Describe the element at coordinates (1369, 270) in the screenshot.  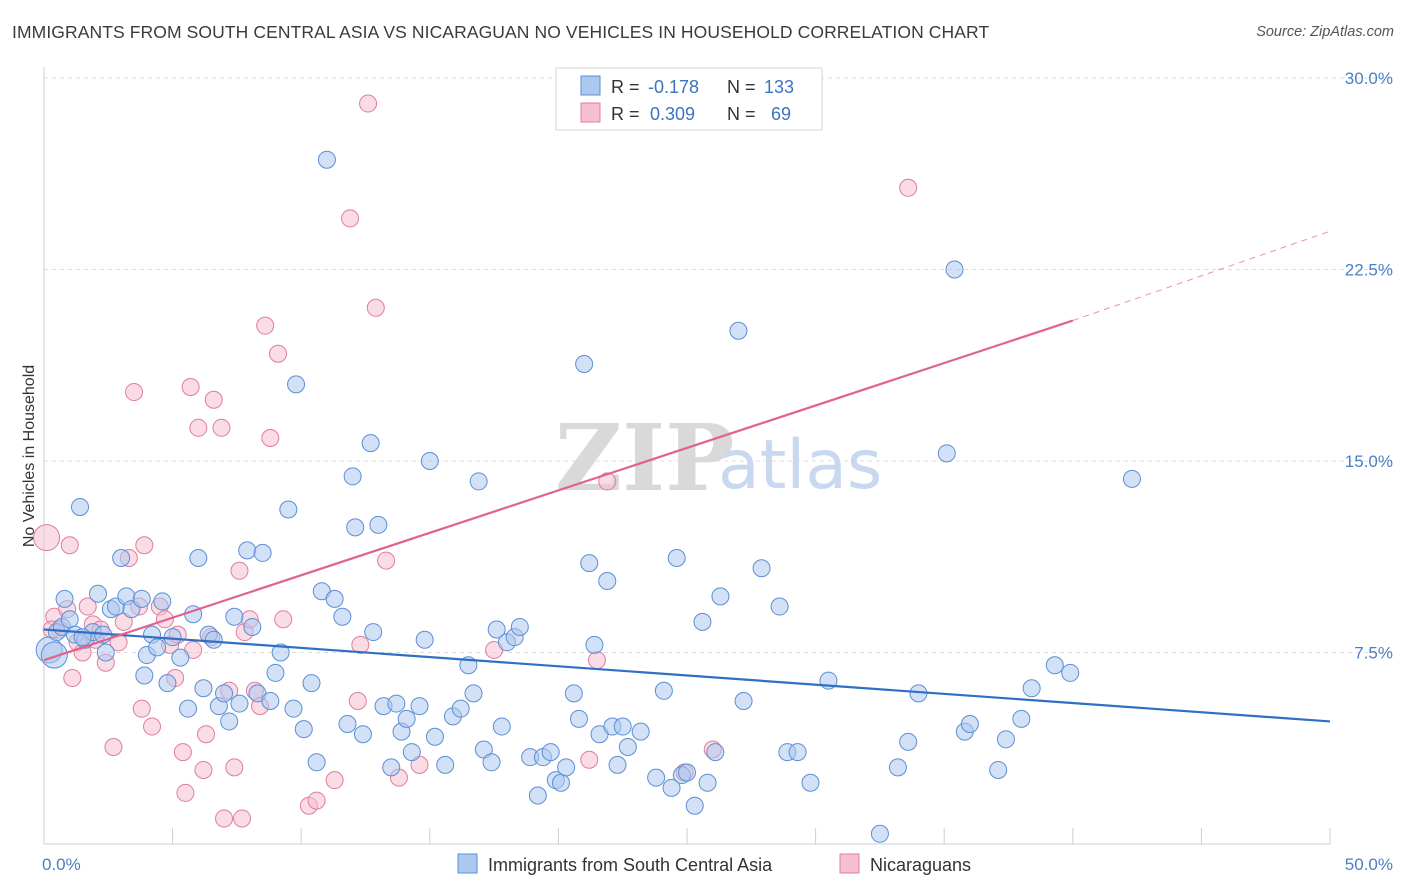
I see `y-tick-label-2: 22.5%` at that location.